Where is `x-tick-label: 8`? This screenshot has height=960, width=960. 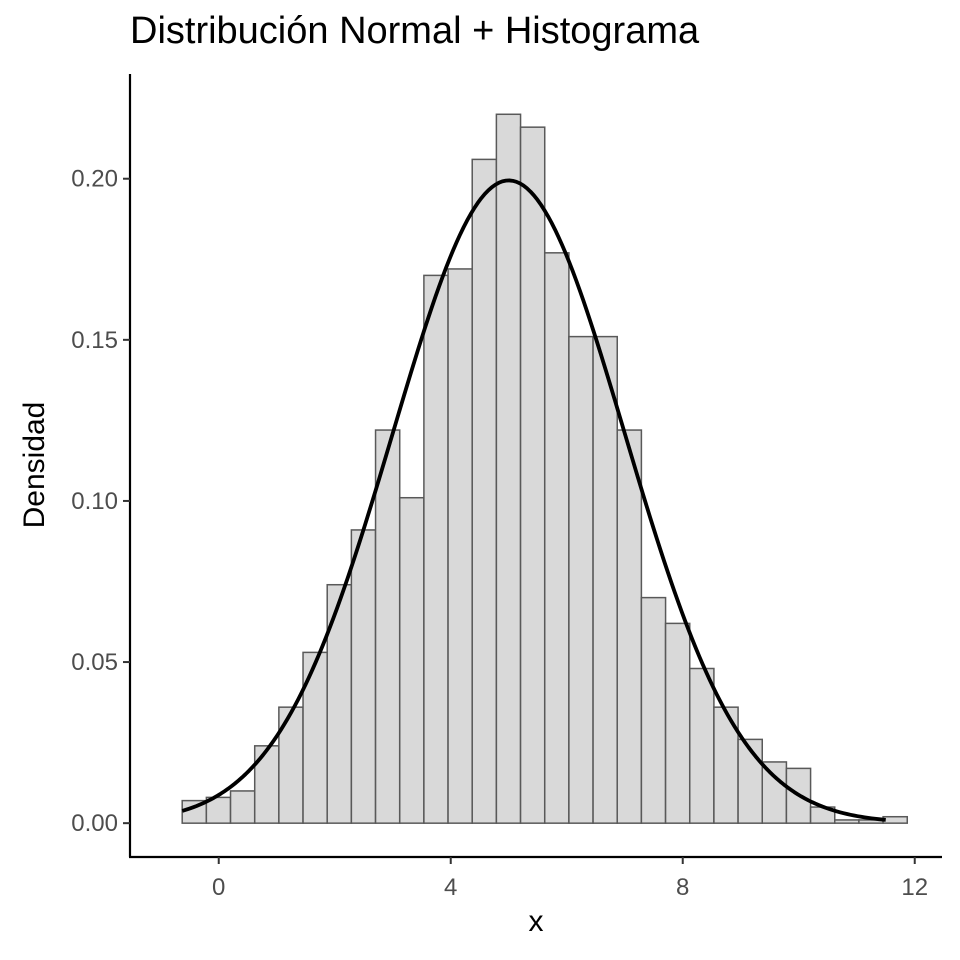 x-tick-label: 8 is located at coordinates (682, 887).